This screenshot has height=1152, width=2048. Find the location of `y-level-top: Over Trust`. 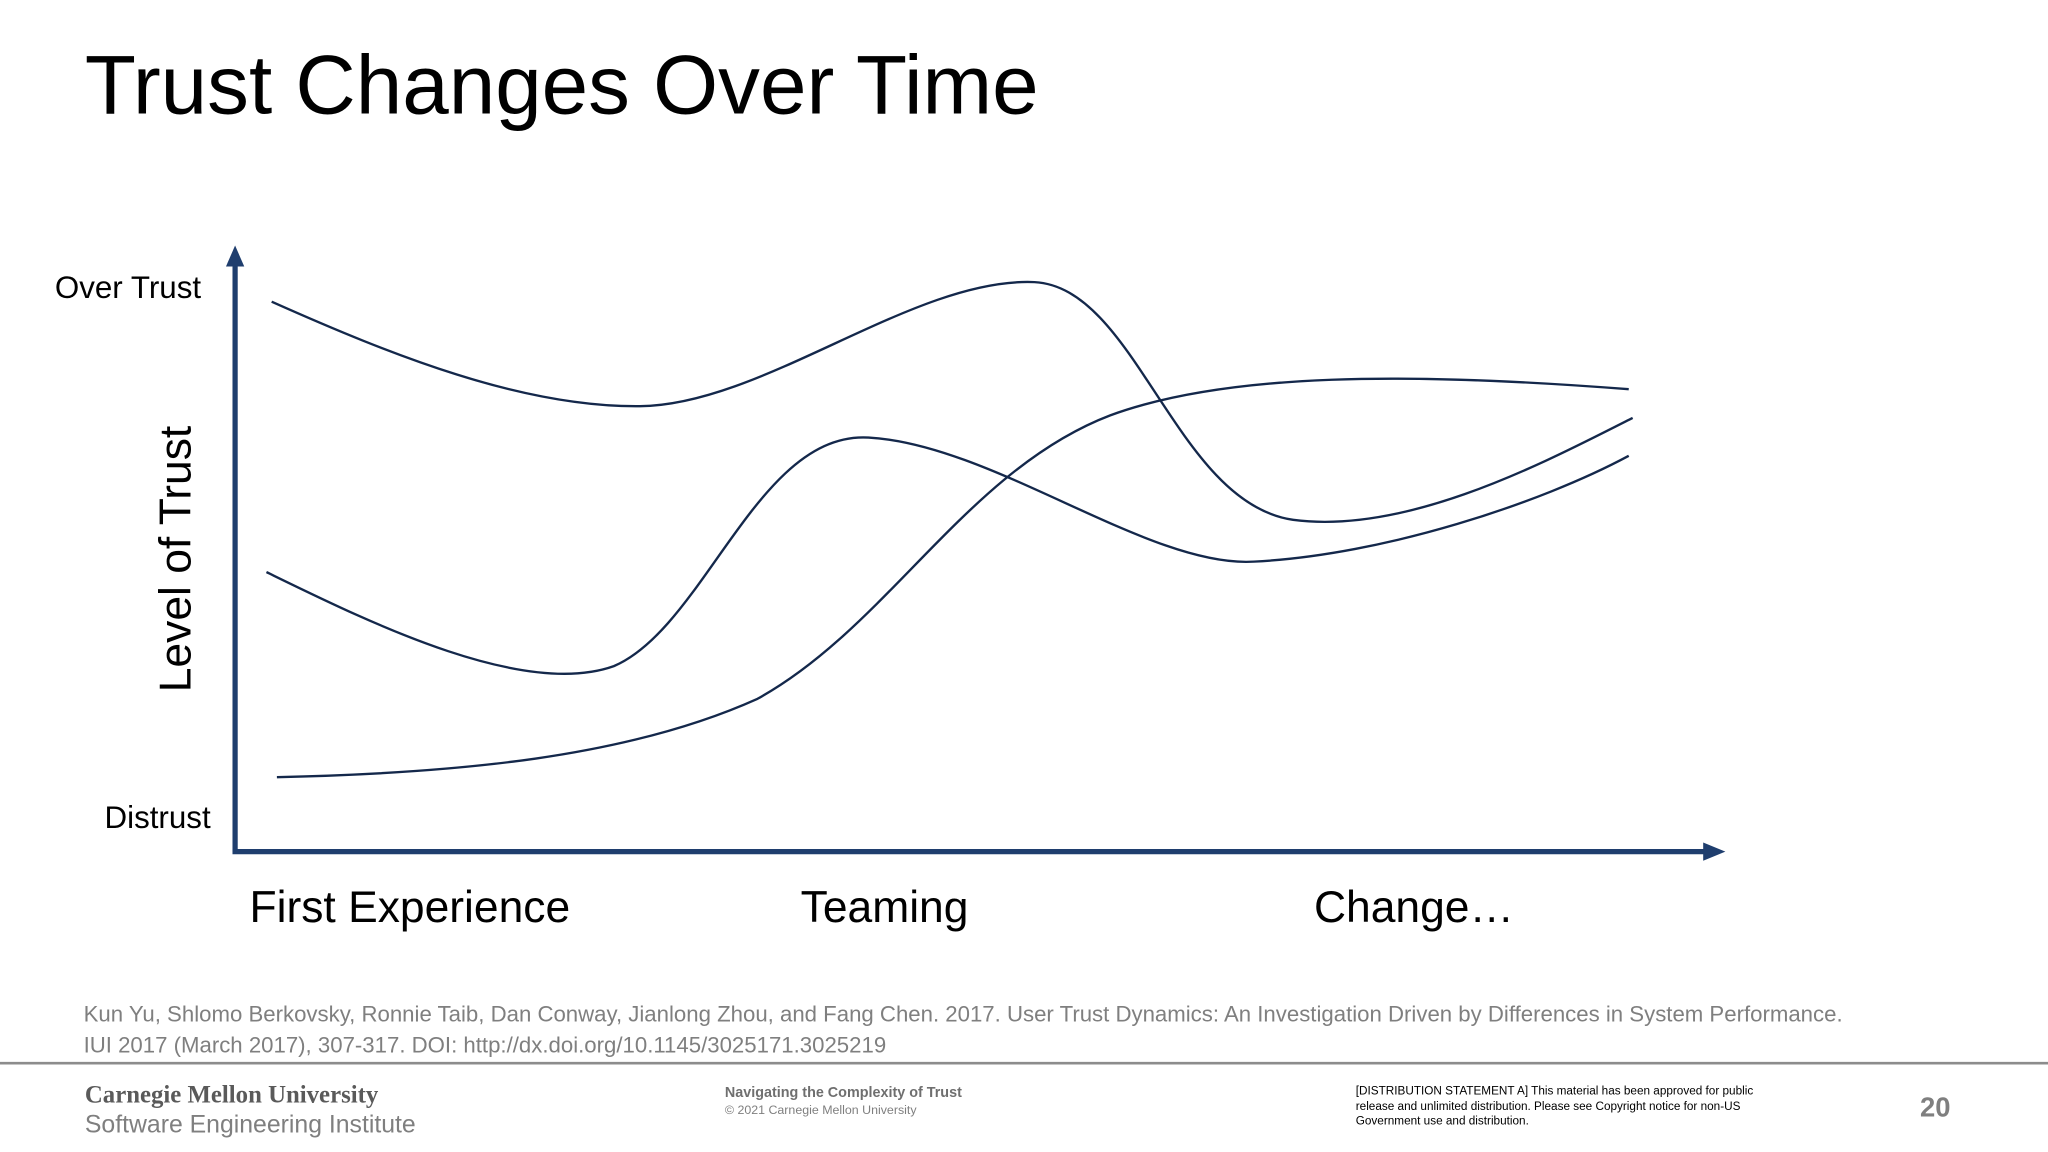

y-level-top: Over Trust is located at coordinates (128, 287).